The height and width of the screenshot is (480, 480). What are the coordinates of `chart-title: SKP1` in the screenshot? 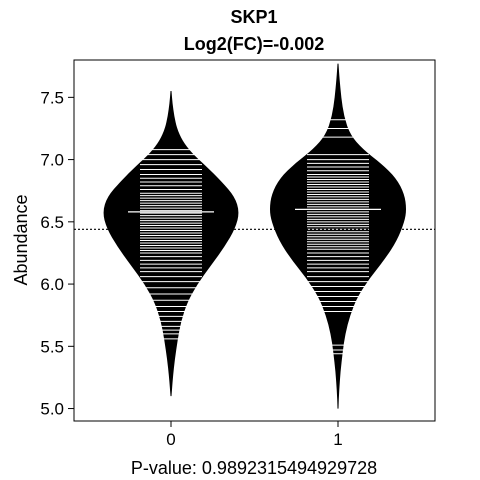 It's located at (253, 17).